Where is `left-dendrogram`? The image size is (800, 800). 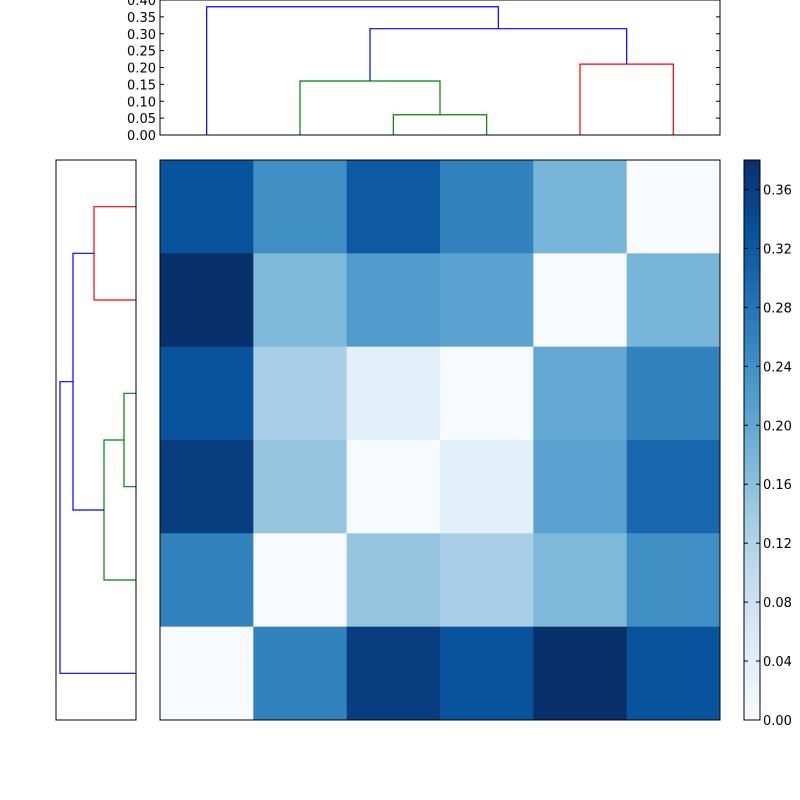 left-dendrogram is located at coordinates (96, 440).